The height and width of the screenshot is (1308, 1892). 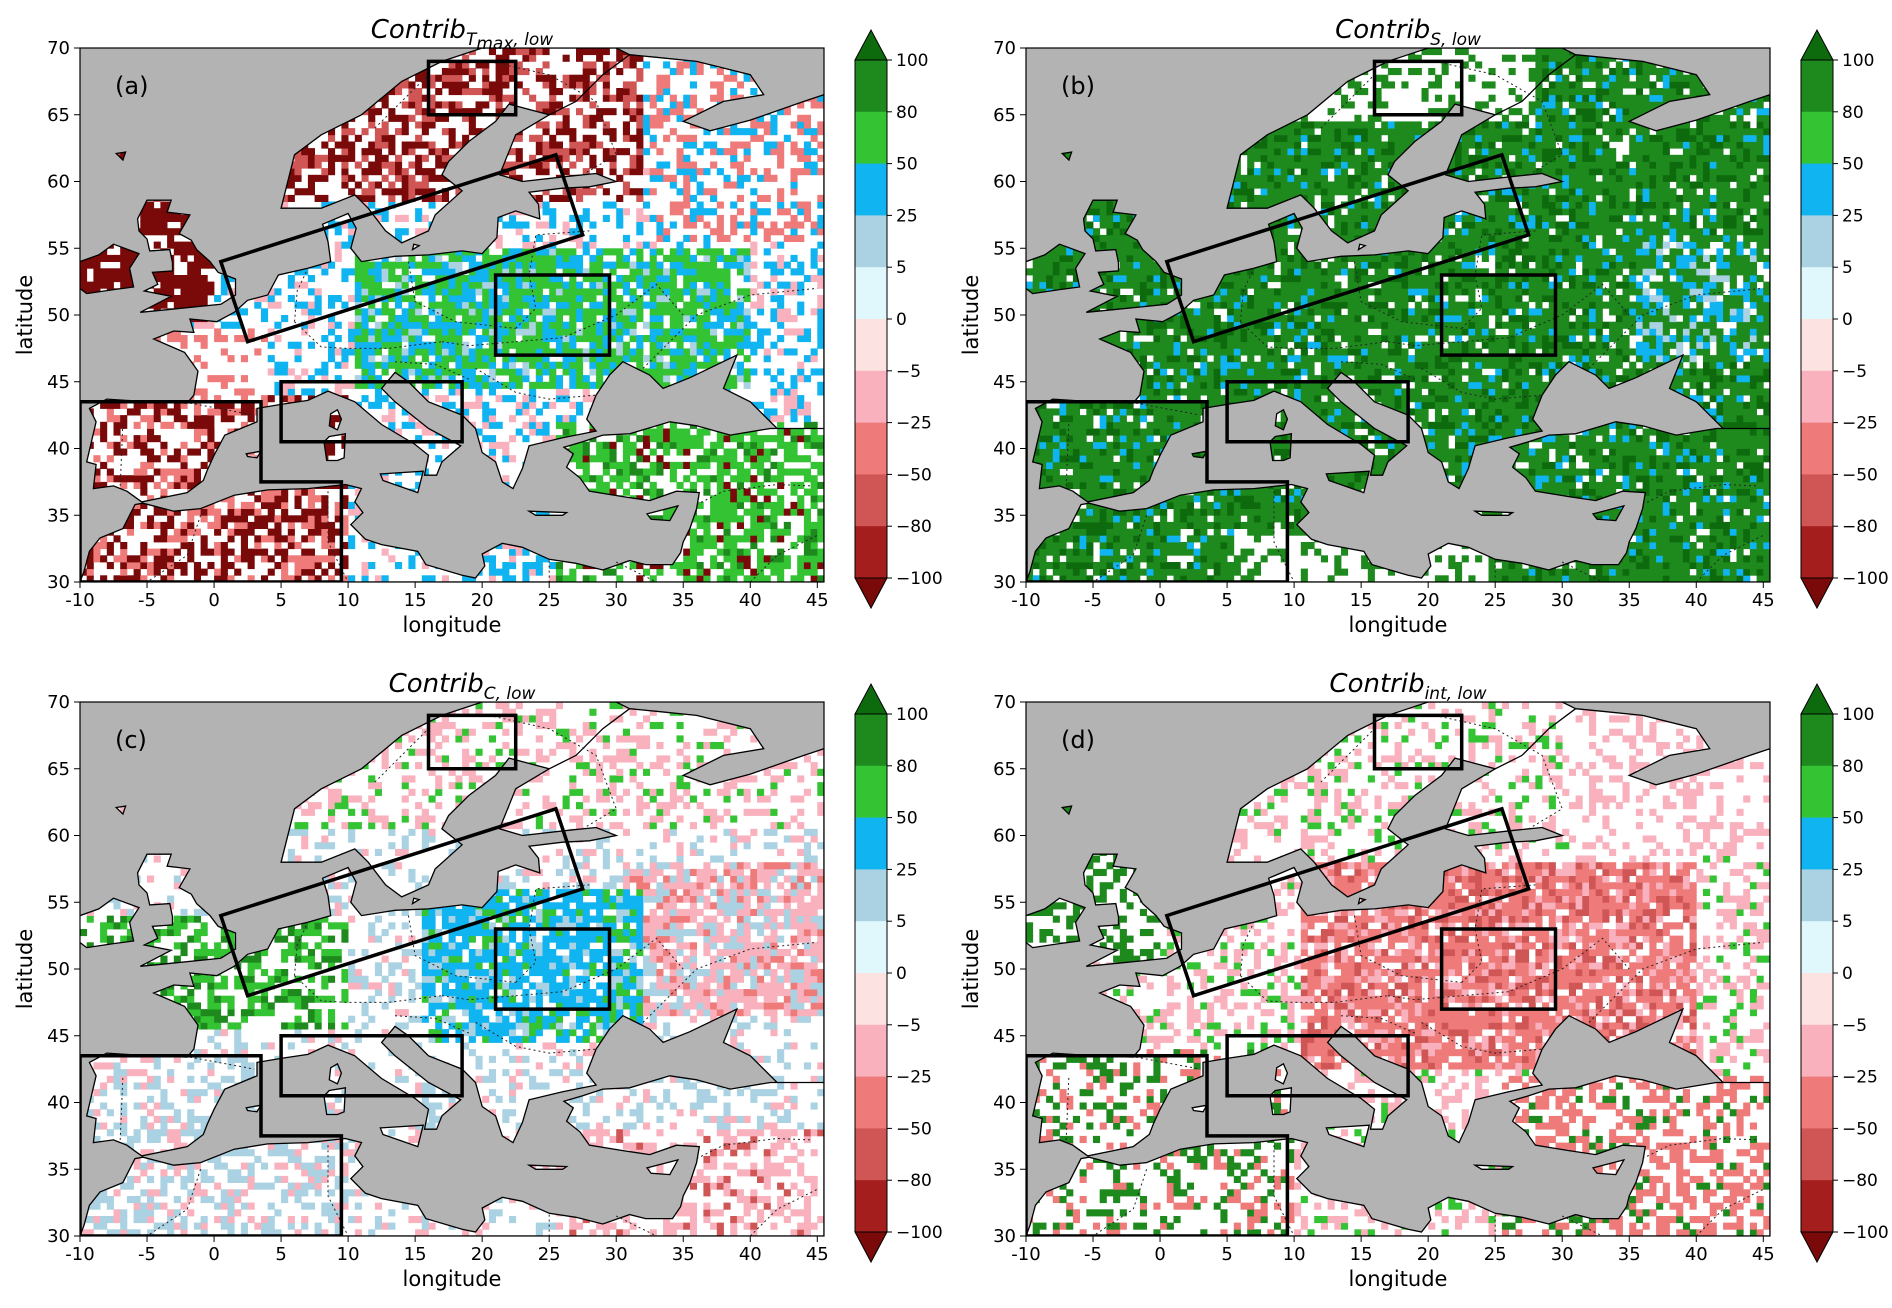 I want to click on panel-title: ContribS, low, so click(x=1408, y=32).